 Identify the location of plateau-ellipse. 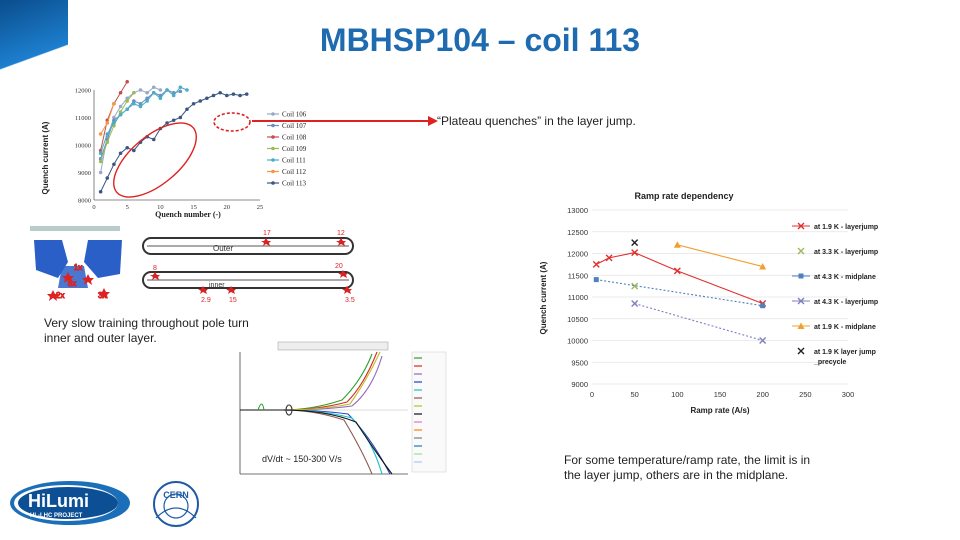
(232, 122).